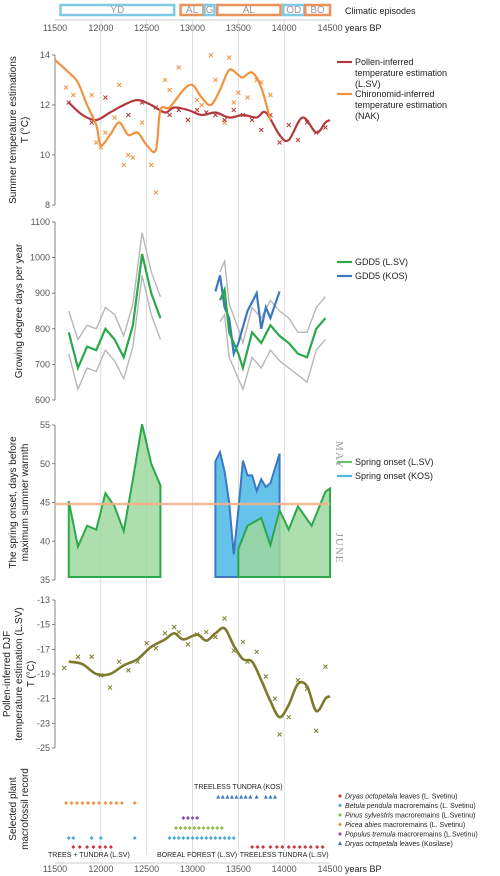 The height and width of the screenshot is (876, 500). I want to click on y-tick-label: -13, so click(43, 600).